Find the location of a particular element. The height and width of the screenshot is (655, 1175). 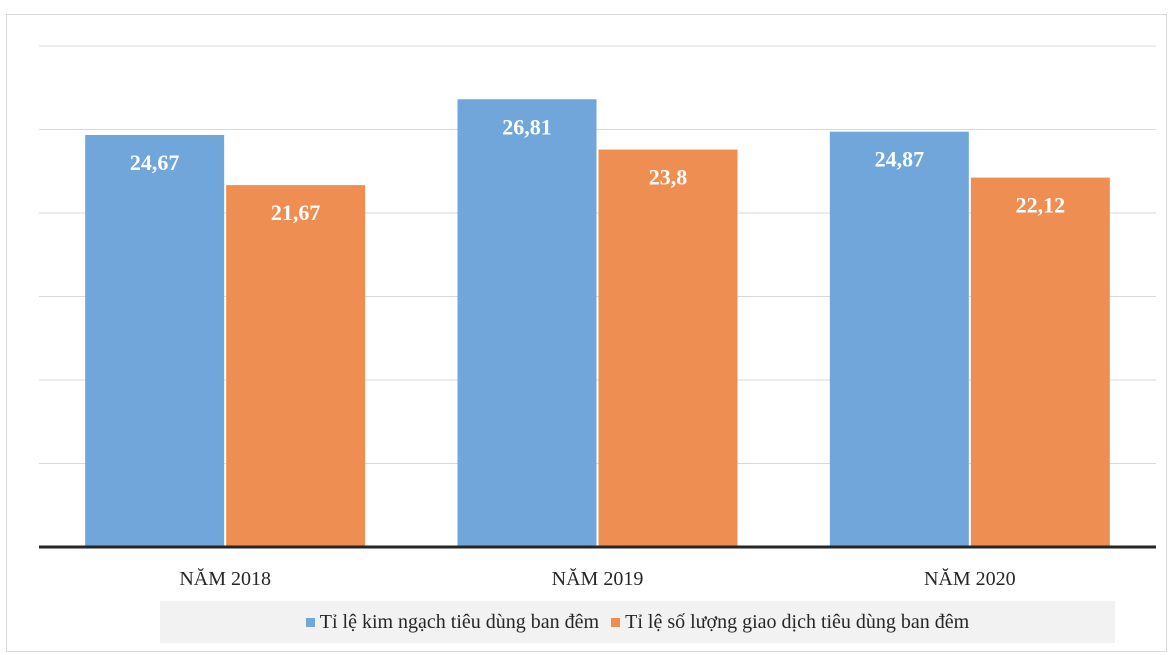

category-labels: NĂM 2018 NĂM 2019 NĂM 2020 is located at coordinates (597, 578).